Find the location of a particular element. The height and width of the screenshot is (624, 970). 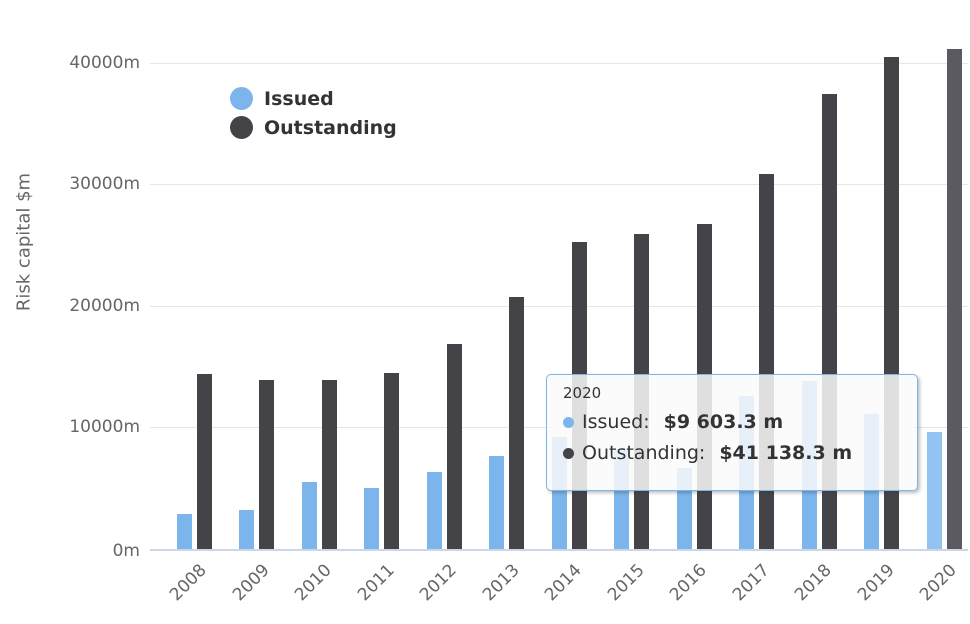

bar-group-2009 is located at coordinates (256, 464).